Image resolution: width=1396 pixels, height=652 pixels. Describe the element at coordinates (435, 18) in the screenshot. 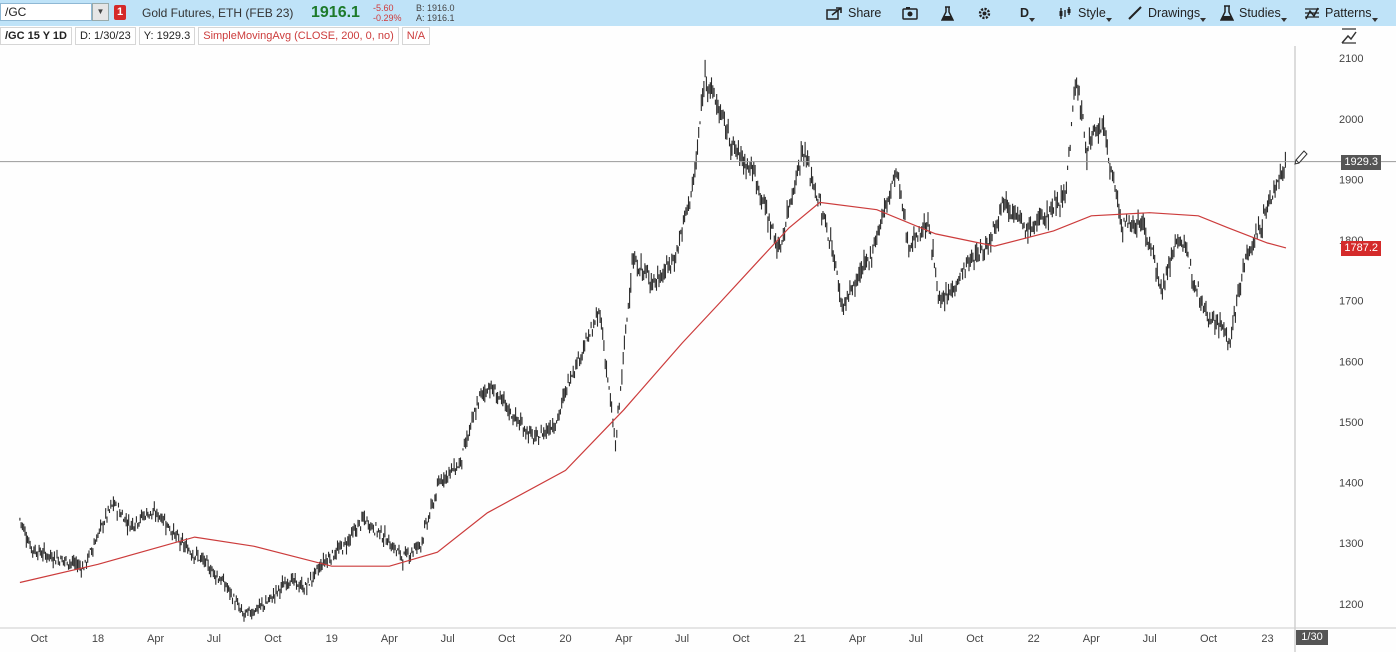

I see `ask-price: A: 1916.1` at that location.